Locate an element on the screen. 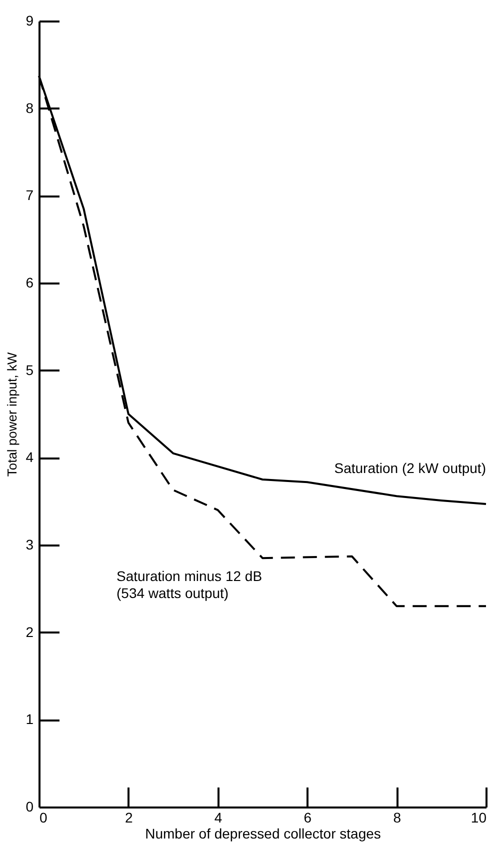 This screenshot has height=847, width=497. series-label: Saturation (2 kW output) is located at coordinates (410, 468).